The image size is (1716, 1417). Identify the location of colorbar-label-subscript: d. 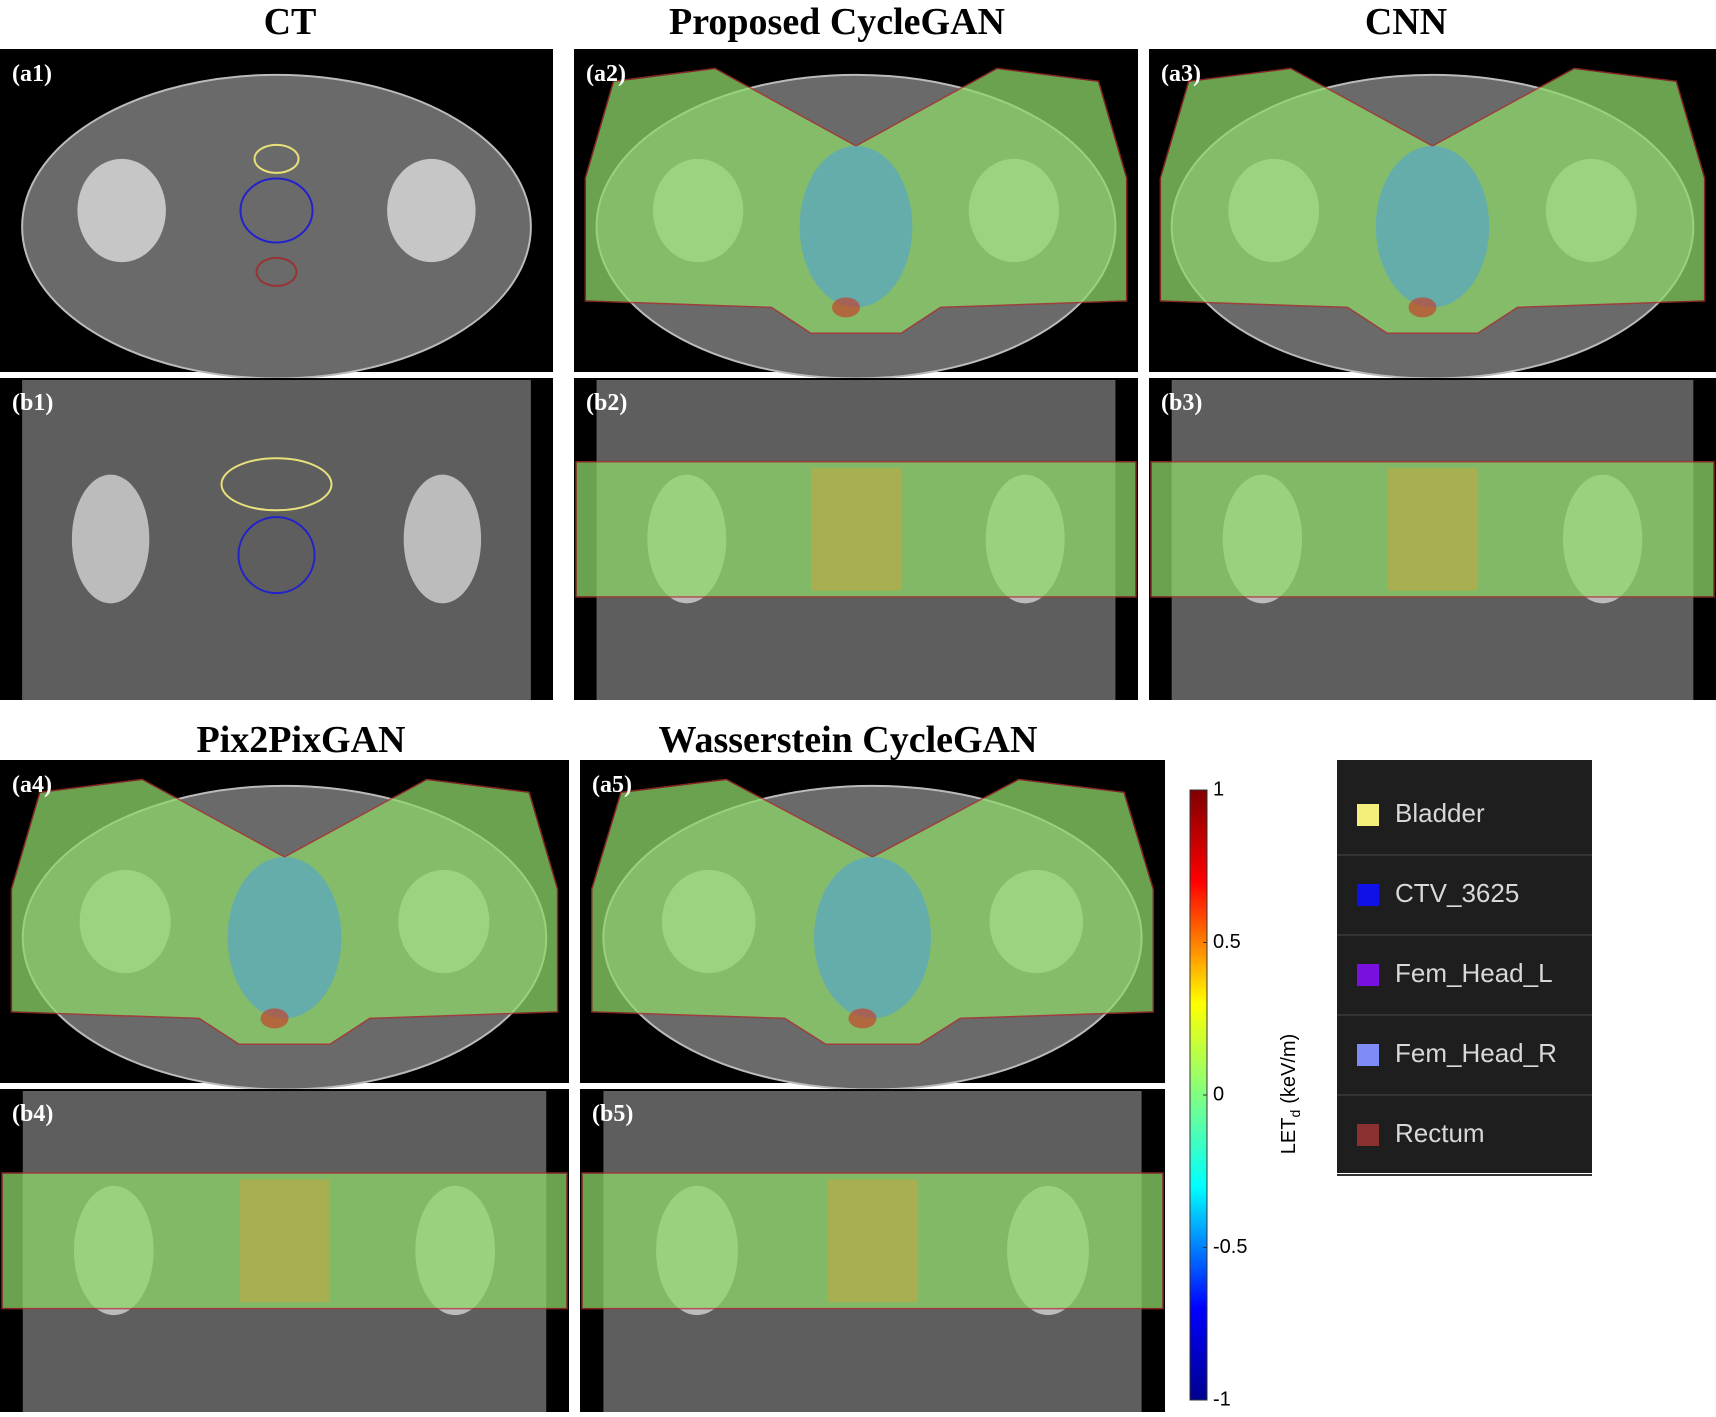
(1295, 1114).